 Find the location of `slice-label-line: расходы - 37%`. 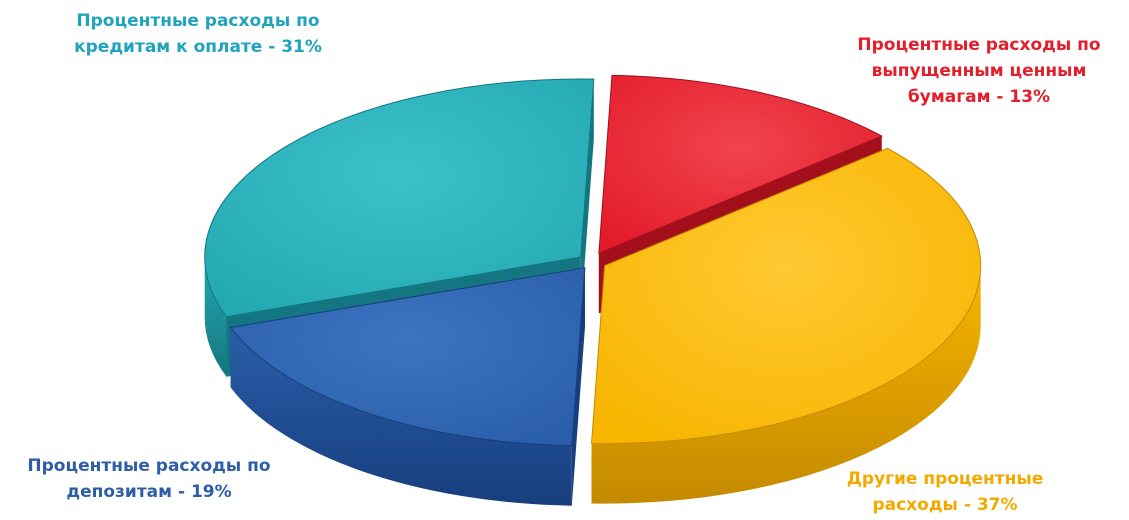

slice-label-line: расходы - 37% is located at coordinates (945, 505).